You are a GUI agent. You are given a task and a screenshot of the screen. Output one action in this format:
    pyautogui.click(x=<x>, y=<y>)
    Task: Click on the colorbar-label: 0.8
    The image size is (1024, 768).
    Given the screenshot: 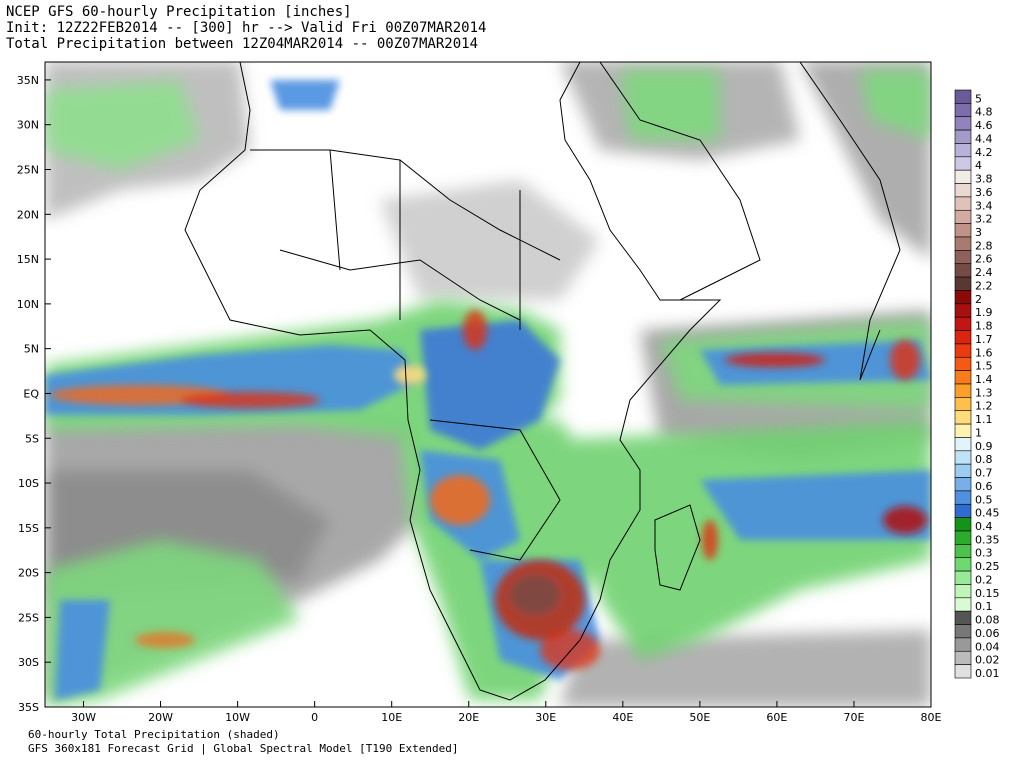 What is the action you would take?
    pyautogui.click(x=984, y=459)
    